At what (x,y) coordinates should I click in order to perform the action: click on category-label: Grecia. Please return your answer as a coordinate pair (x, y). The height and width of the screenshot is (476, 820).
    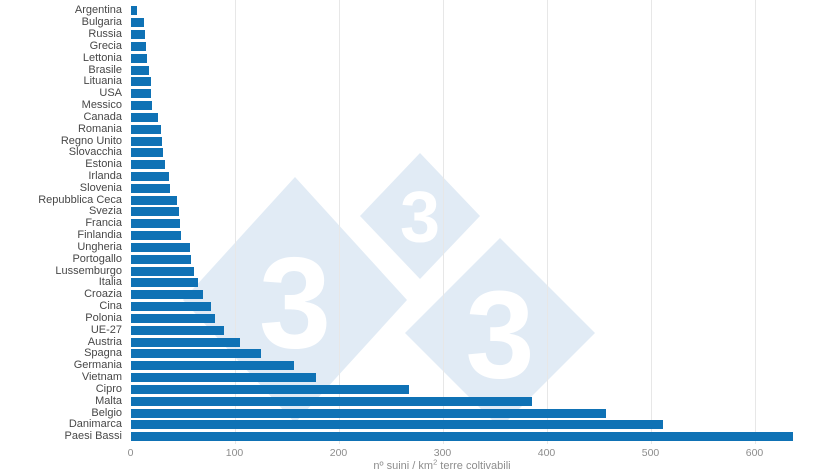
    Looking at the image, I should click on (105, 45).